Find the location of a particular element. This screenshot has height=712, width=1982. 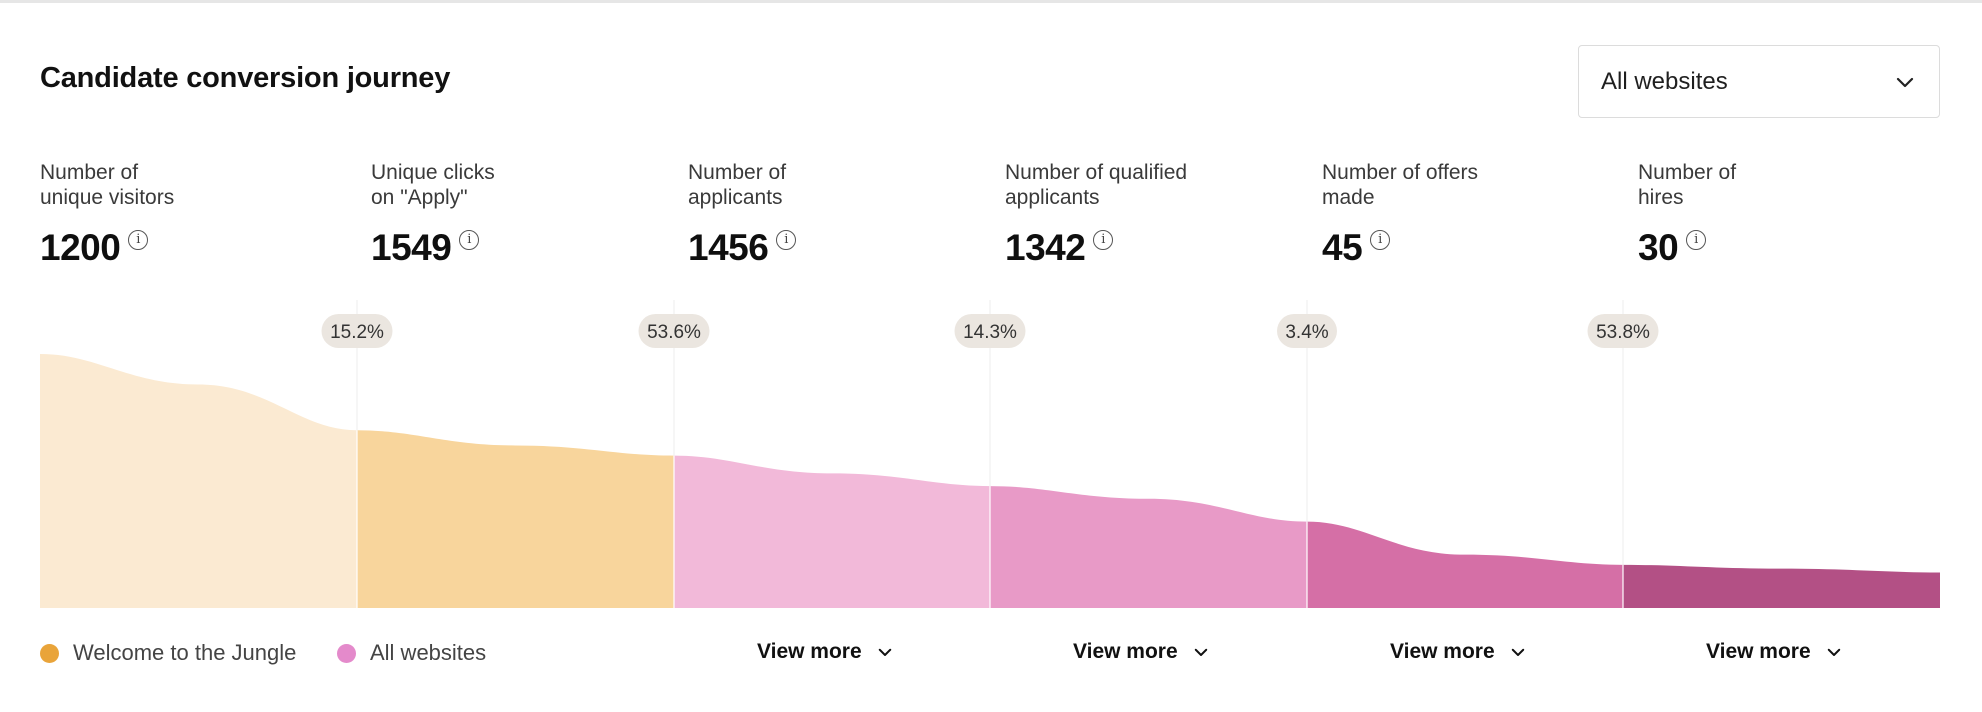

legend-label: All websites is located at coordinates (428, 652).